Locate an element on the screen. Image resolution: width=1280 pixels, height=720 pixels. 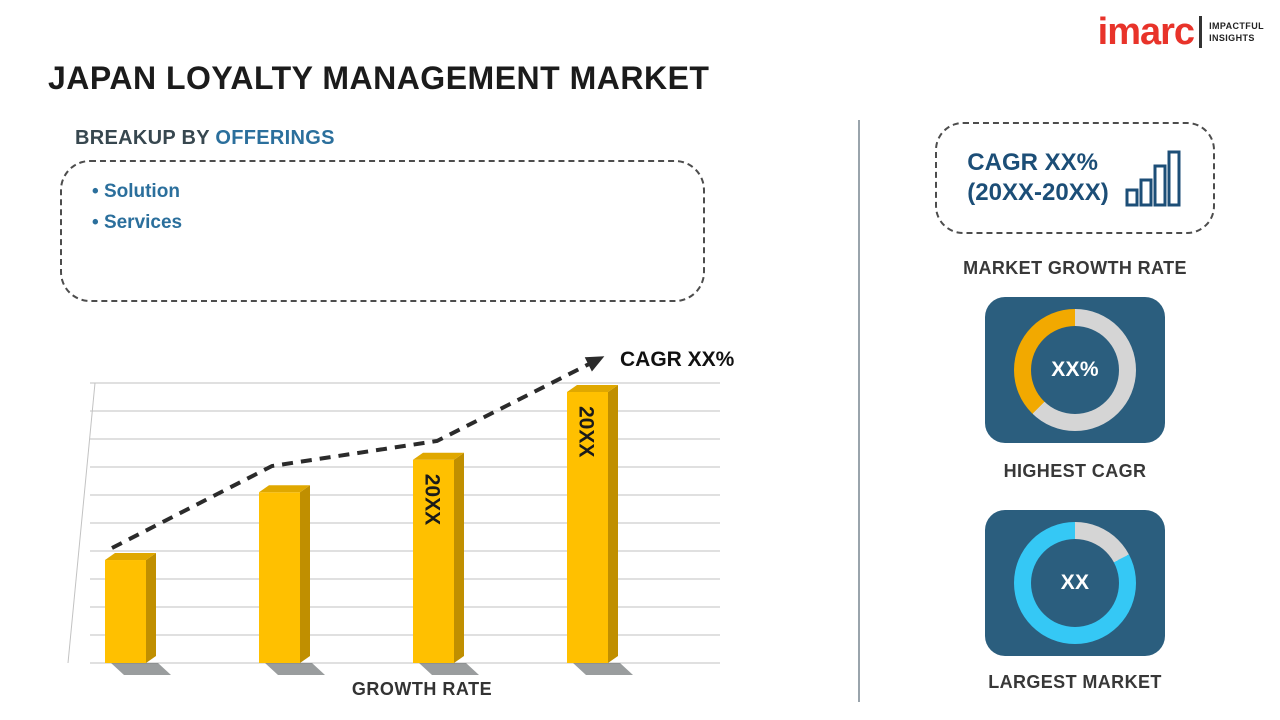
highest-cagr-value: XX% is located at coordinates (1075, 369).